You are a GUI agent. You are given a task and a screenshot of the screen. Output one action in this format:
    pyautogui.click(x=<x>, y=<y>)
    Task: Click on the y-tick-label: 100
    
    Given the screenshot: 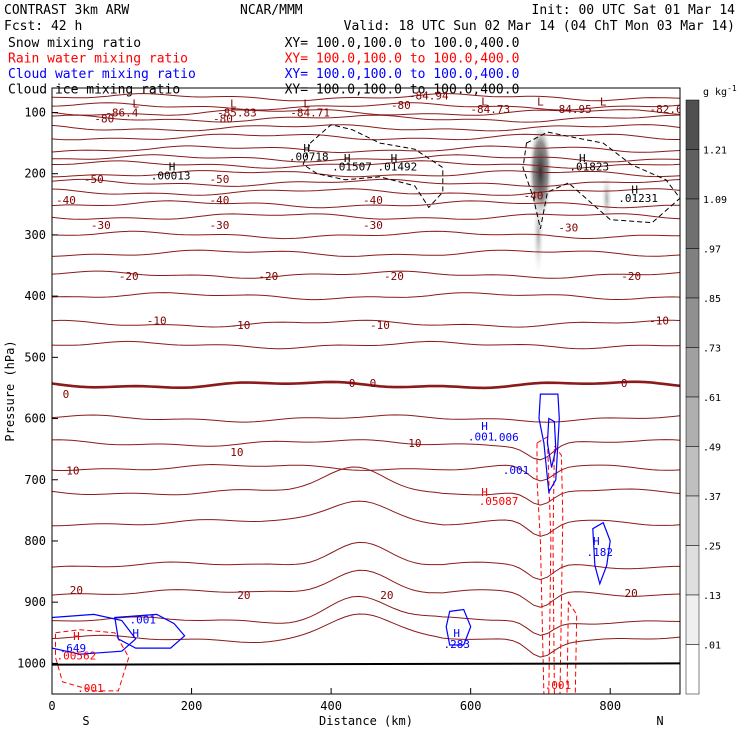 What is the action you would take?
    pyautogui.click(x=35, y=112)
    